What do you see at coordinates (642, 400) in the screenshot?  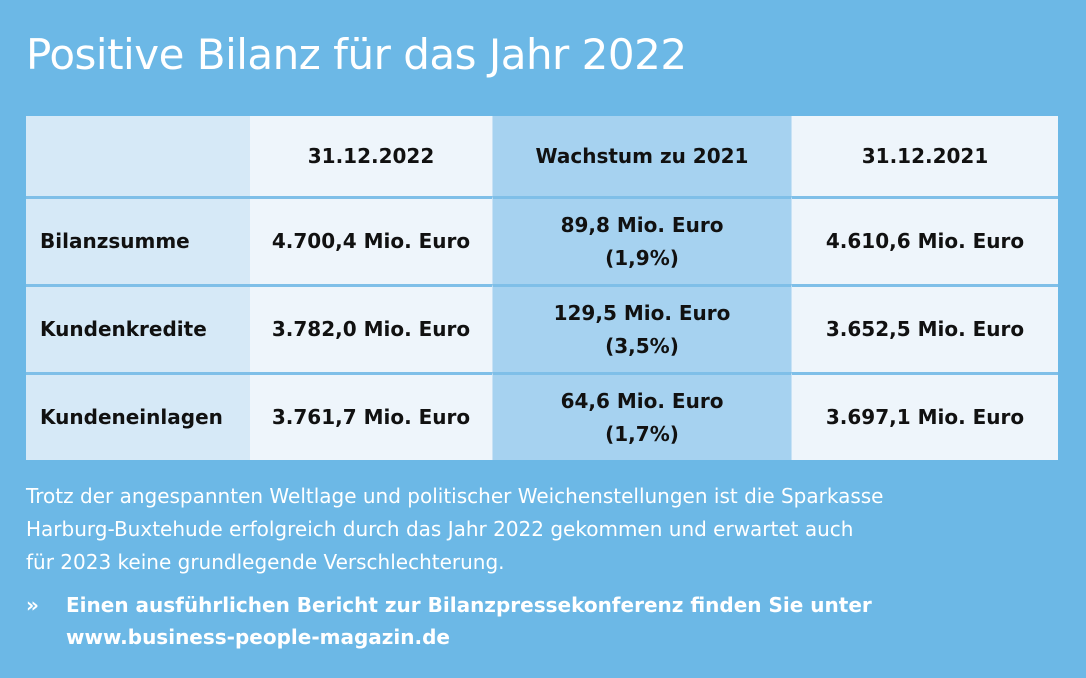 I see `growth-absolute: 64,6 Mio. Euro` at bounding box center [642, 400].